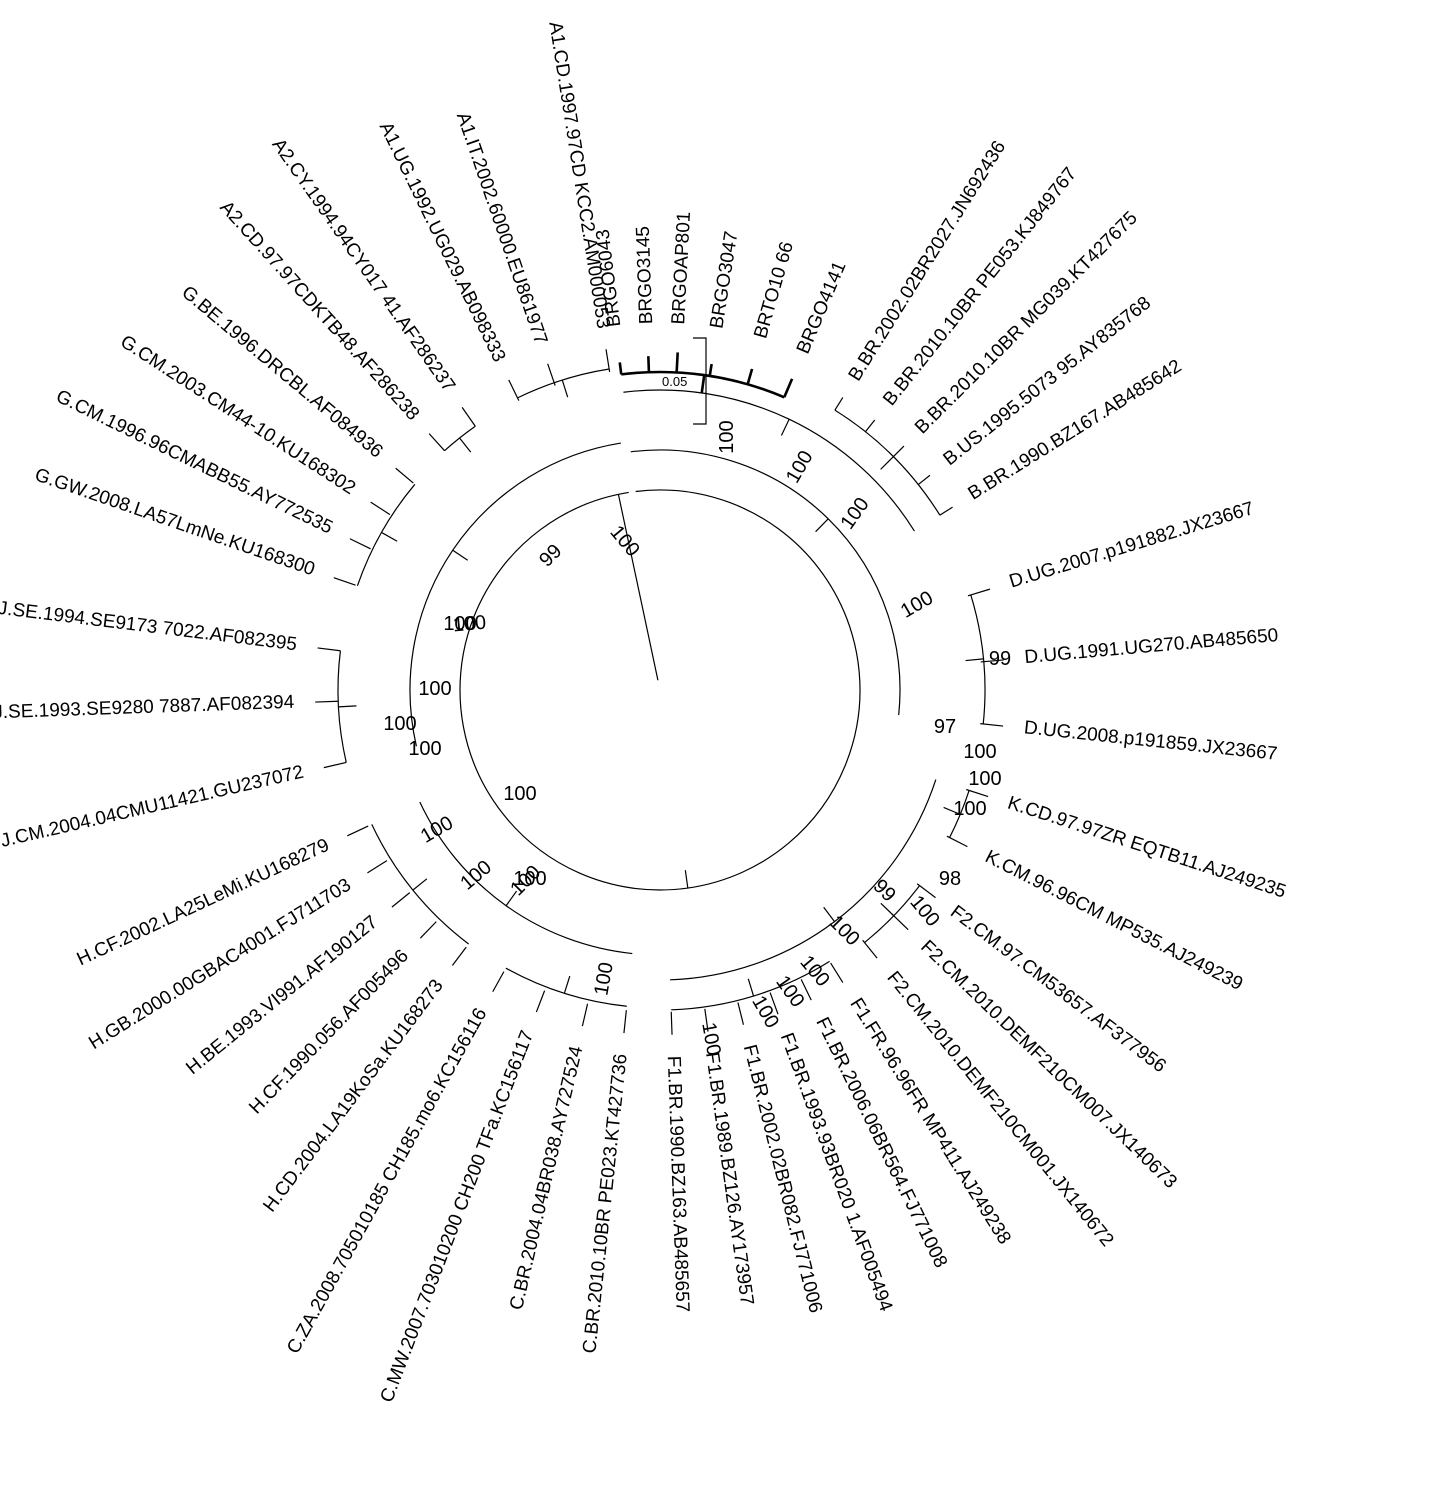 The width and height of the screenshot is (1429, 1498). What do you see at coordinates (945, 727) in the screenshot?
I see `bootstrap-label: 97` at bounding box center [945, 727].